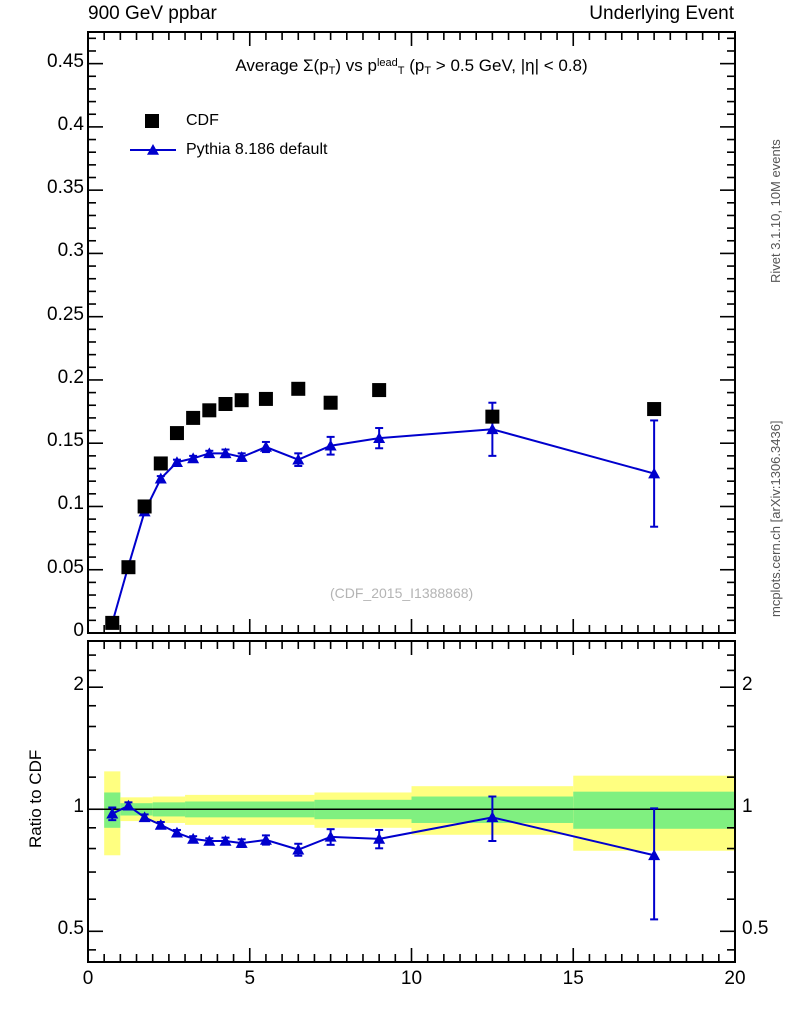 Image resolution: width=786 pixels, height=1024 pixels. What do you see at coordinates (70, 504) in the screenshot?
I see `main-ytick-label: 0.1` at bounding box center [70, 504].